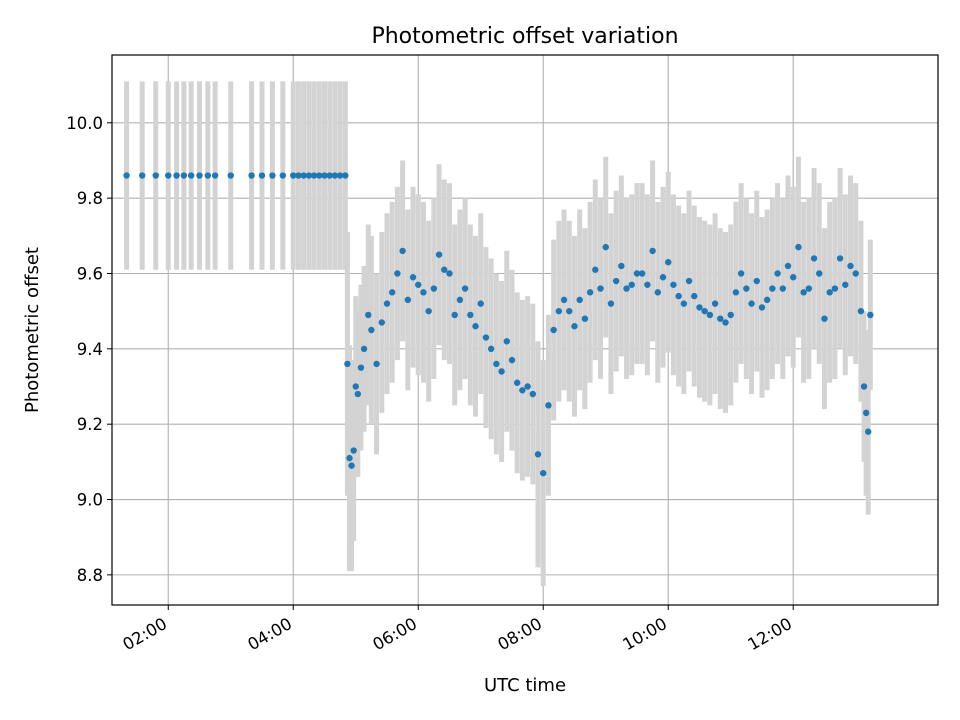 The image size is (960, 720). I want to click on y-axis-label: Photometric offset, so click(32, 330).